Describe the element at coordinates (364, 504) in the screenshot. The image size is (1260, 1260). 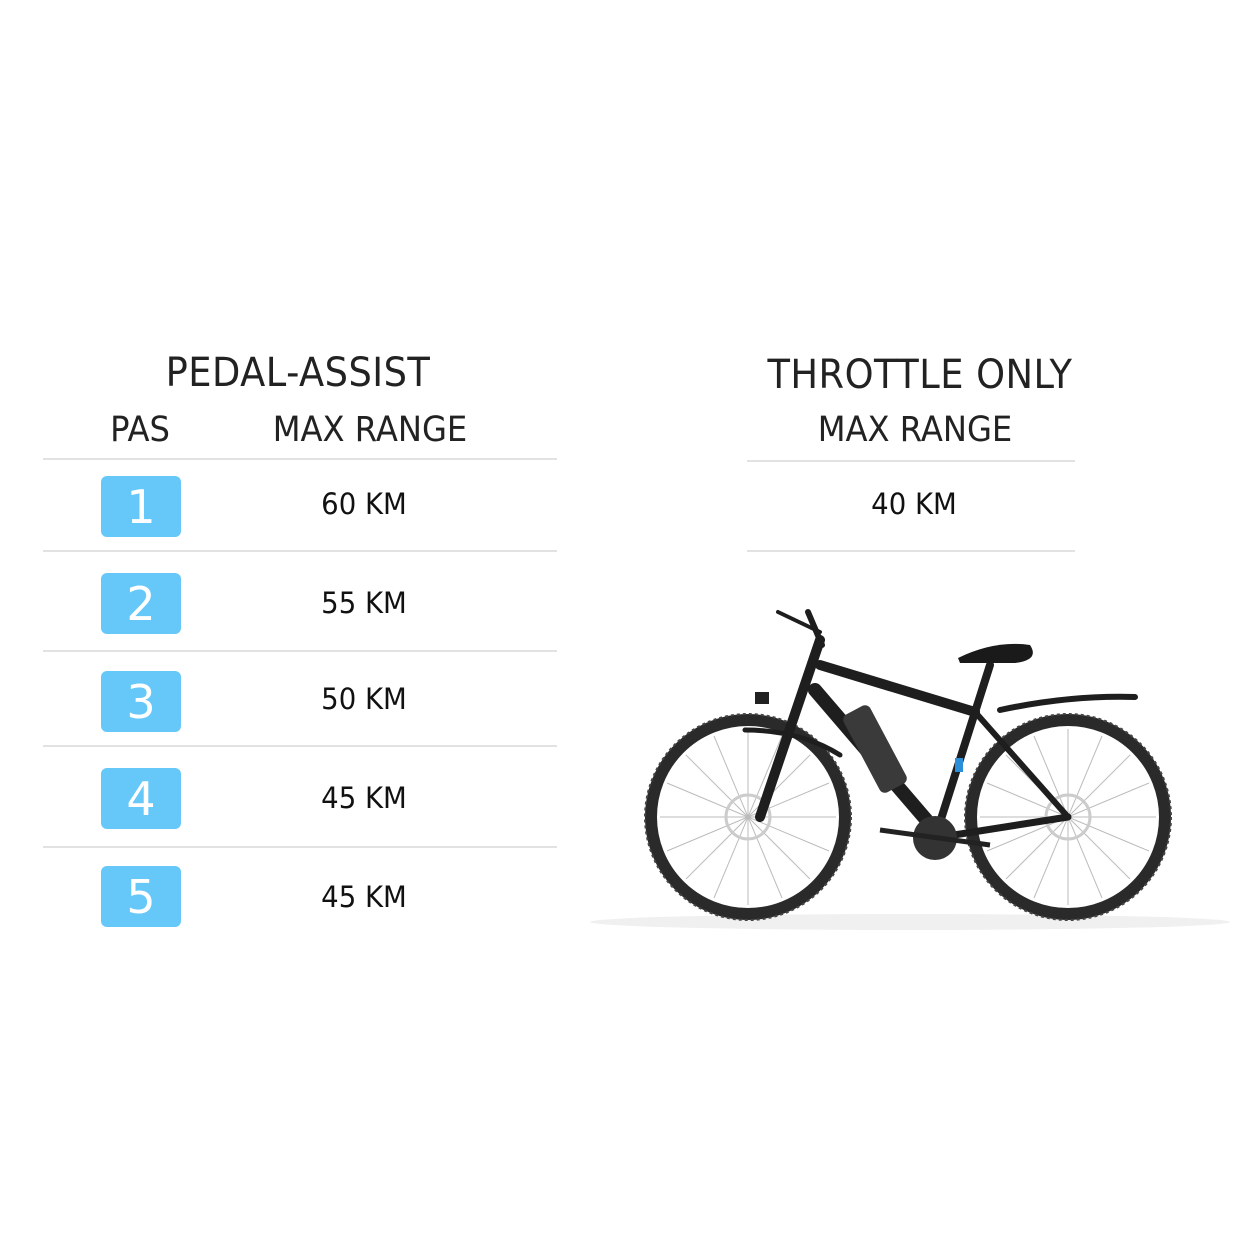
I see `range-value: 60 KM` at that location.